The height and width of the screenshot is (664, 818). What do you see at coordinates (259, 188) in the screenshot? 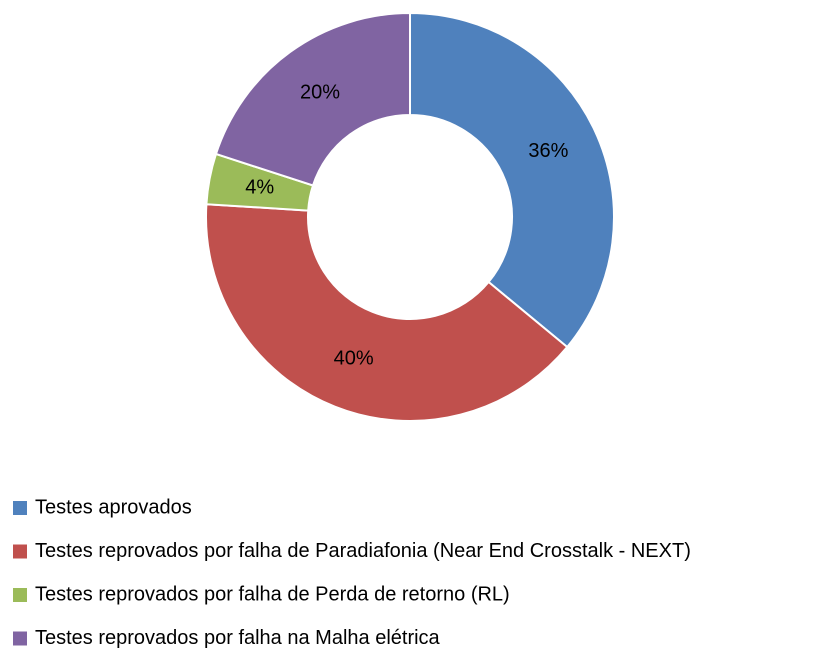
I see `data-label: 4%` at bounding box center [259, 188].